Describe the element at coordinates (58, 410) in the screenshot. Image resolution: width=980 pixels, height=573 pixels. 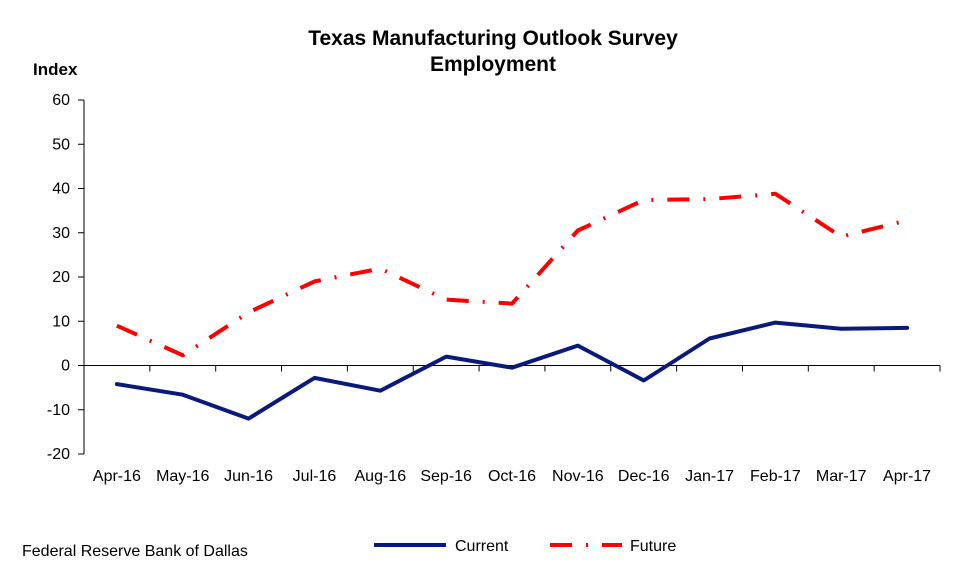
I see `y-tick-label: -10` at that location.